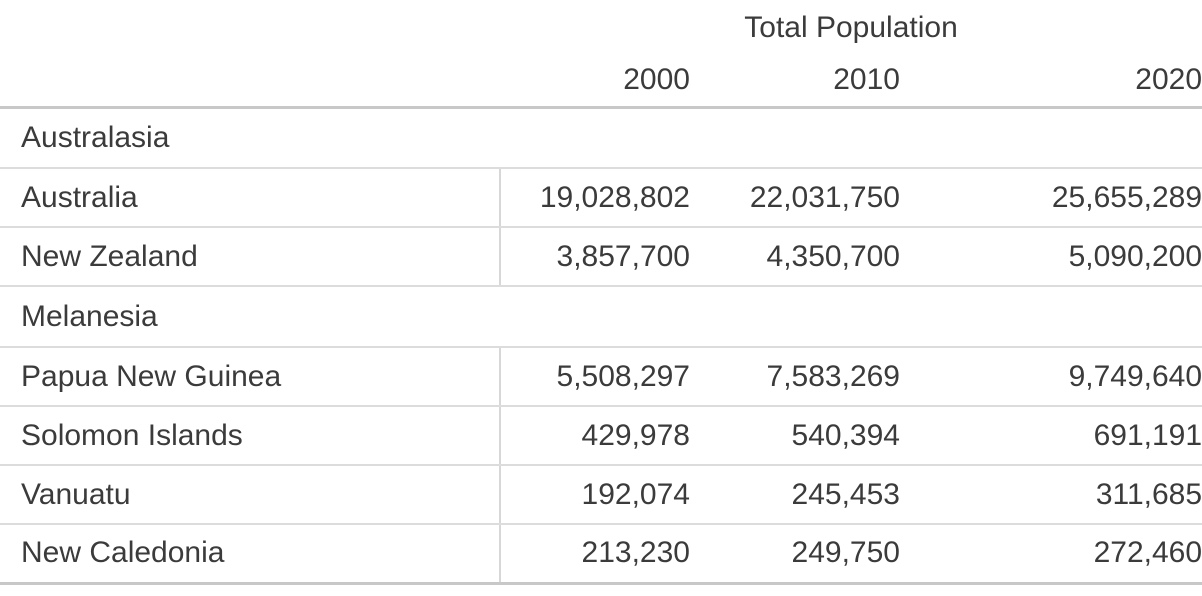  I want to click on table-row-new-caledonia: New Caledonia 213,230 249,750 272,460, so click(601, 554).